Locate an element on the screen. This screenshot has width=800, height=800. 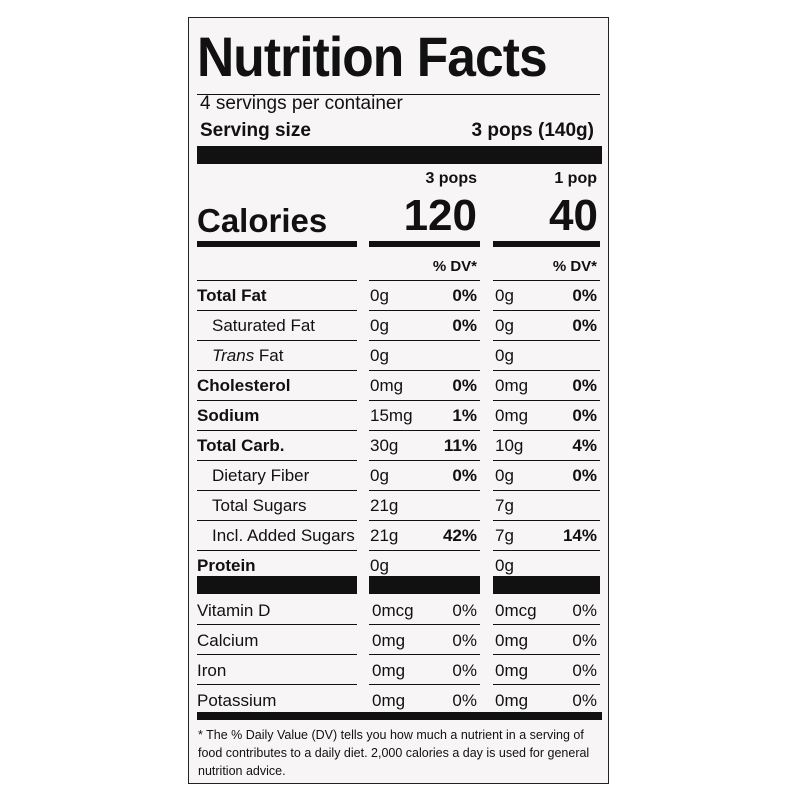
nutrient-name: Sodium is located at coordinates (228, 415).